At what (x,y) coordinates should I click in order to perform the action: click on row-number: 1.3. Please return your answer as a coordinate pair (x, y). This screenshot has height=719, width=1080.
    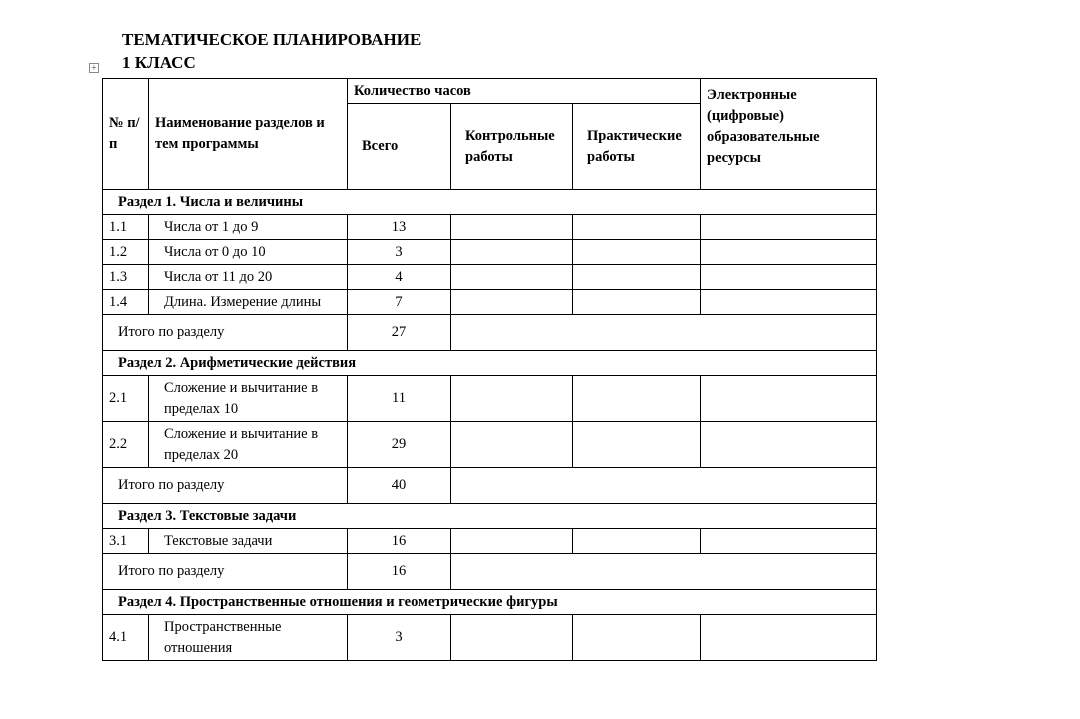
    Looking at the image, I should click on (125, 277).